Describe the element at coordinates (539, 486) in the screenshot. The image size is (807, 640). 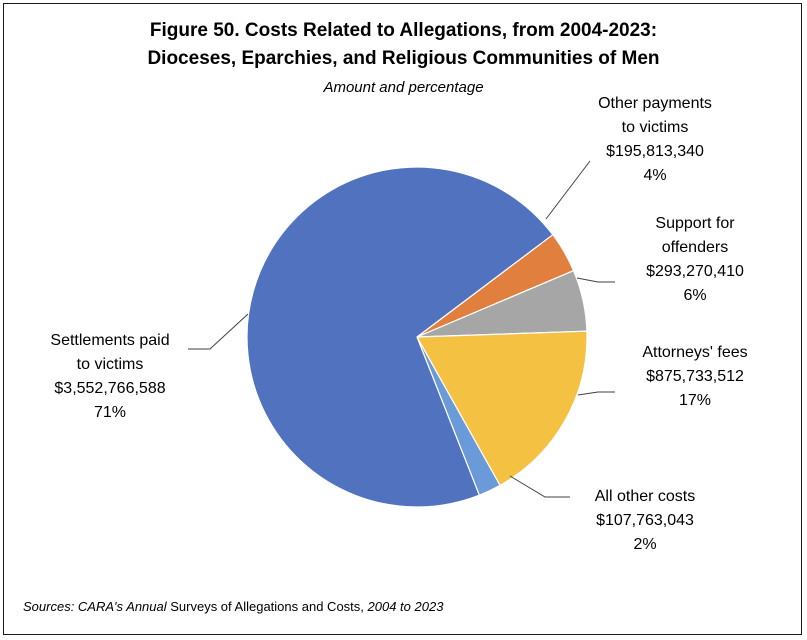
I see `leader-line-all-other-costs` at that location.